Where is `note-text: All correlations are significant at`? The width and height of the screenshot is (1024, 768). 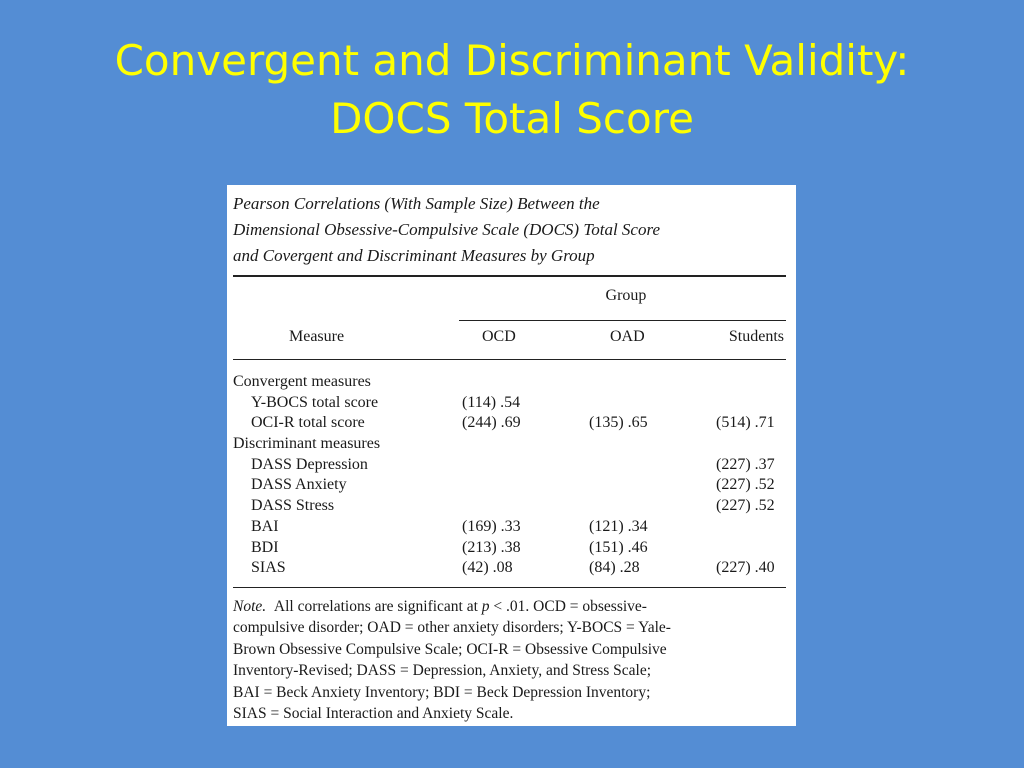 note-text: All correlations are significant at is located at coordinates (375, 606).